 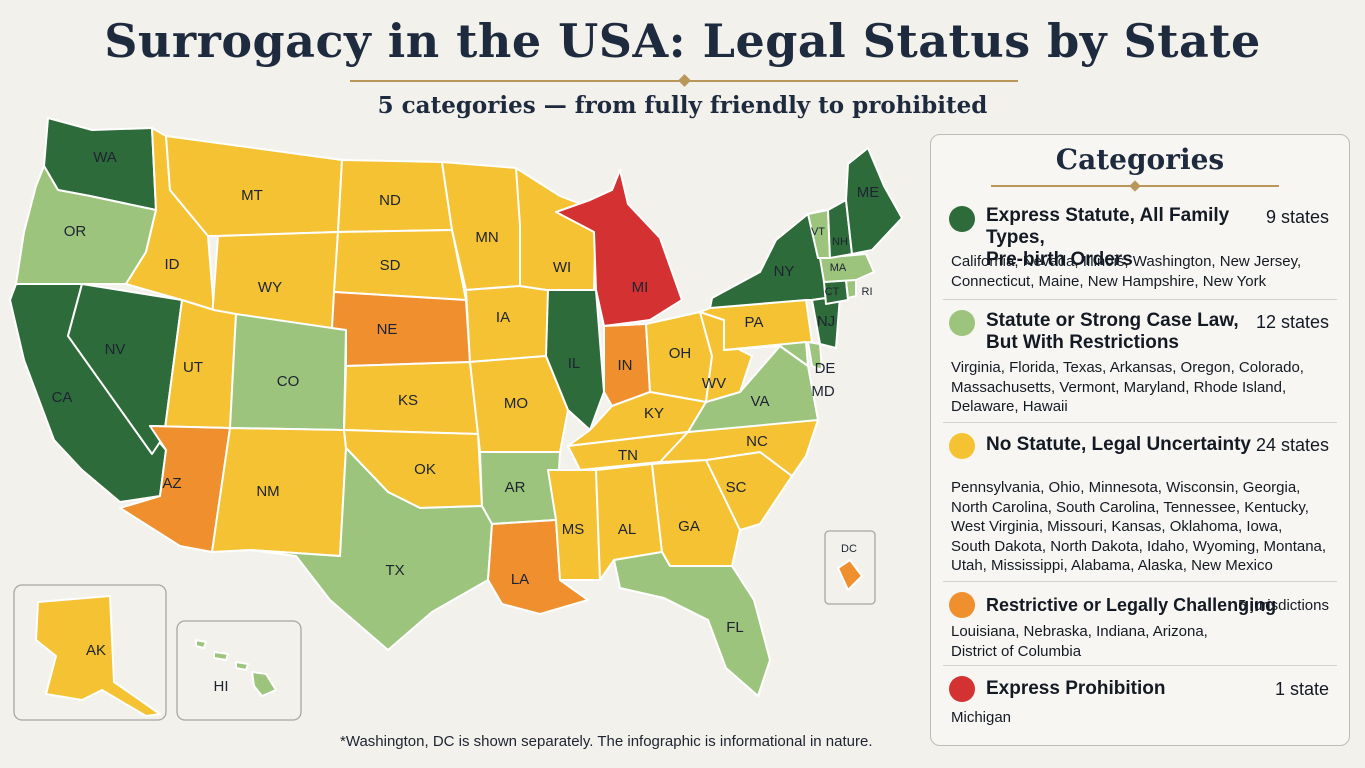 I want to click on state-label-la: LA, so click(x=520, y=579).